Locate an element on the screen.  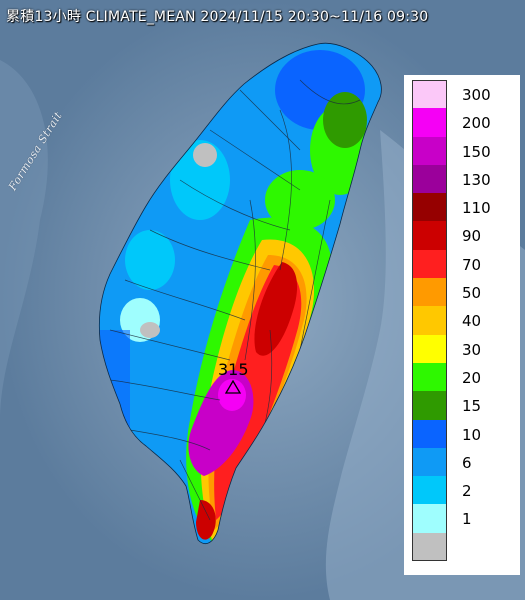
legend-label: 2 is located at coordinates (467, 491).